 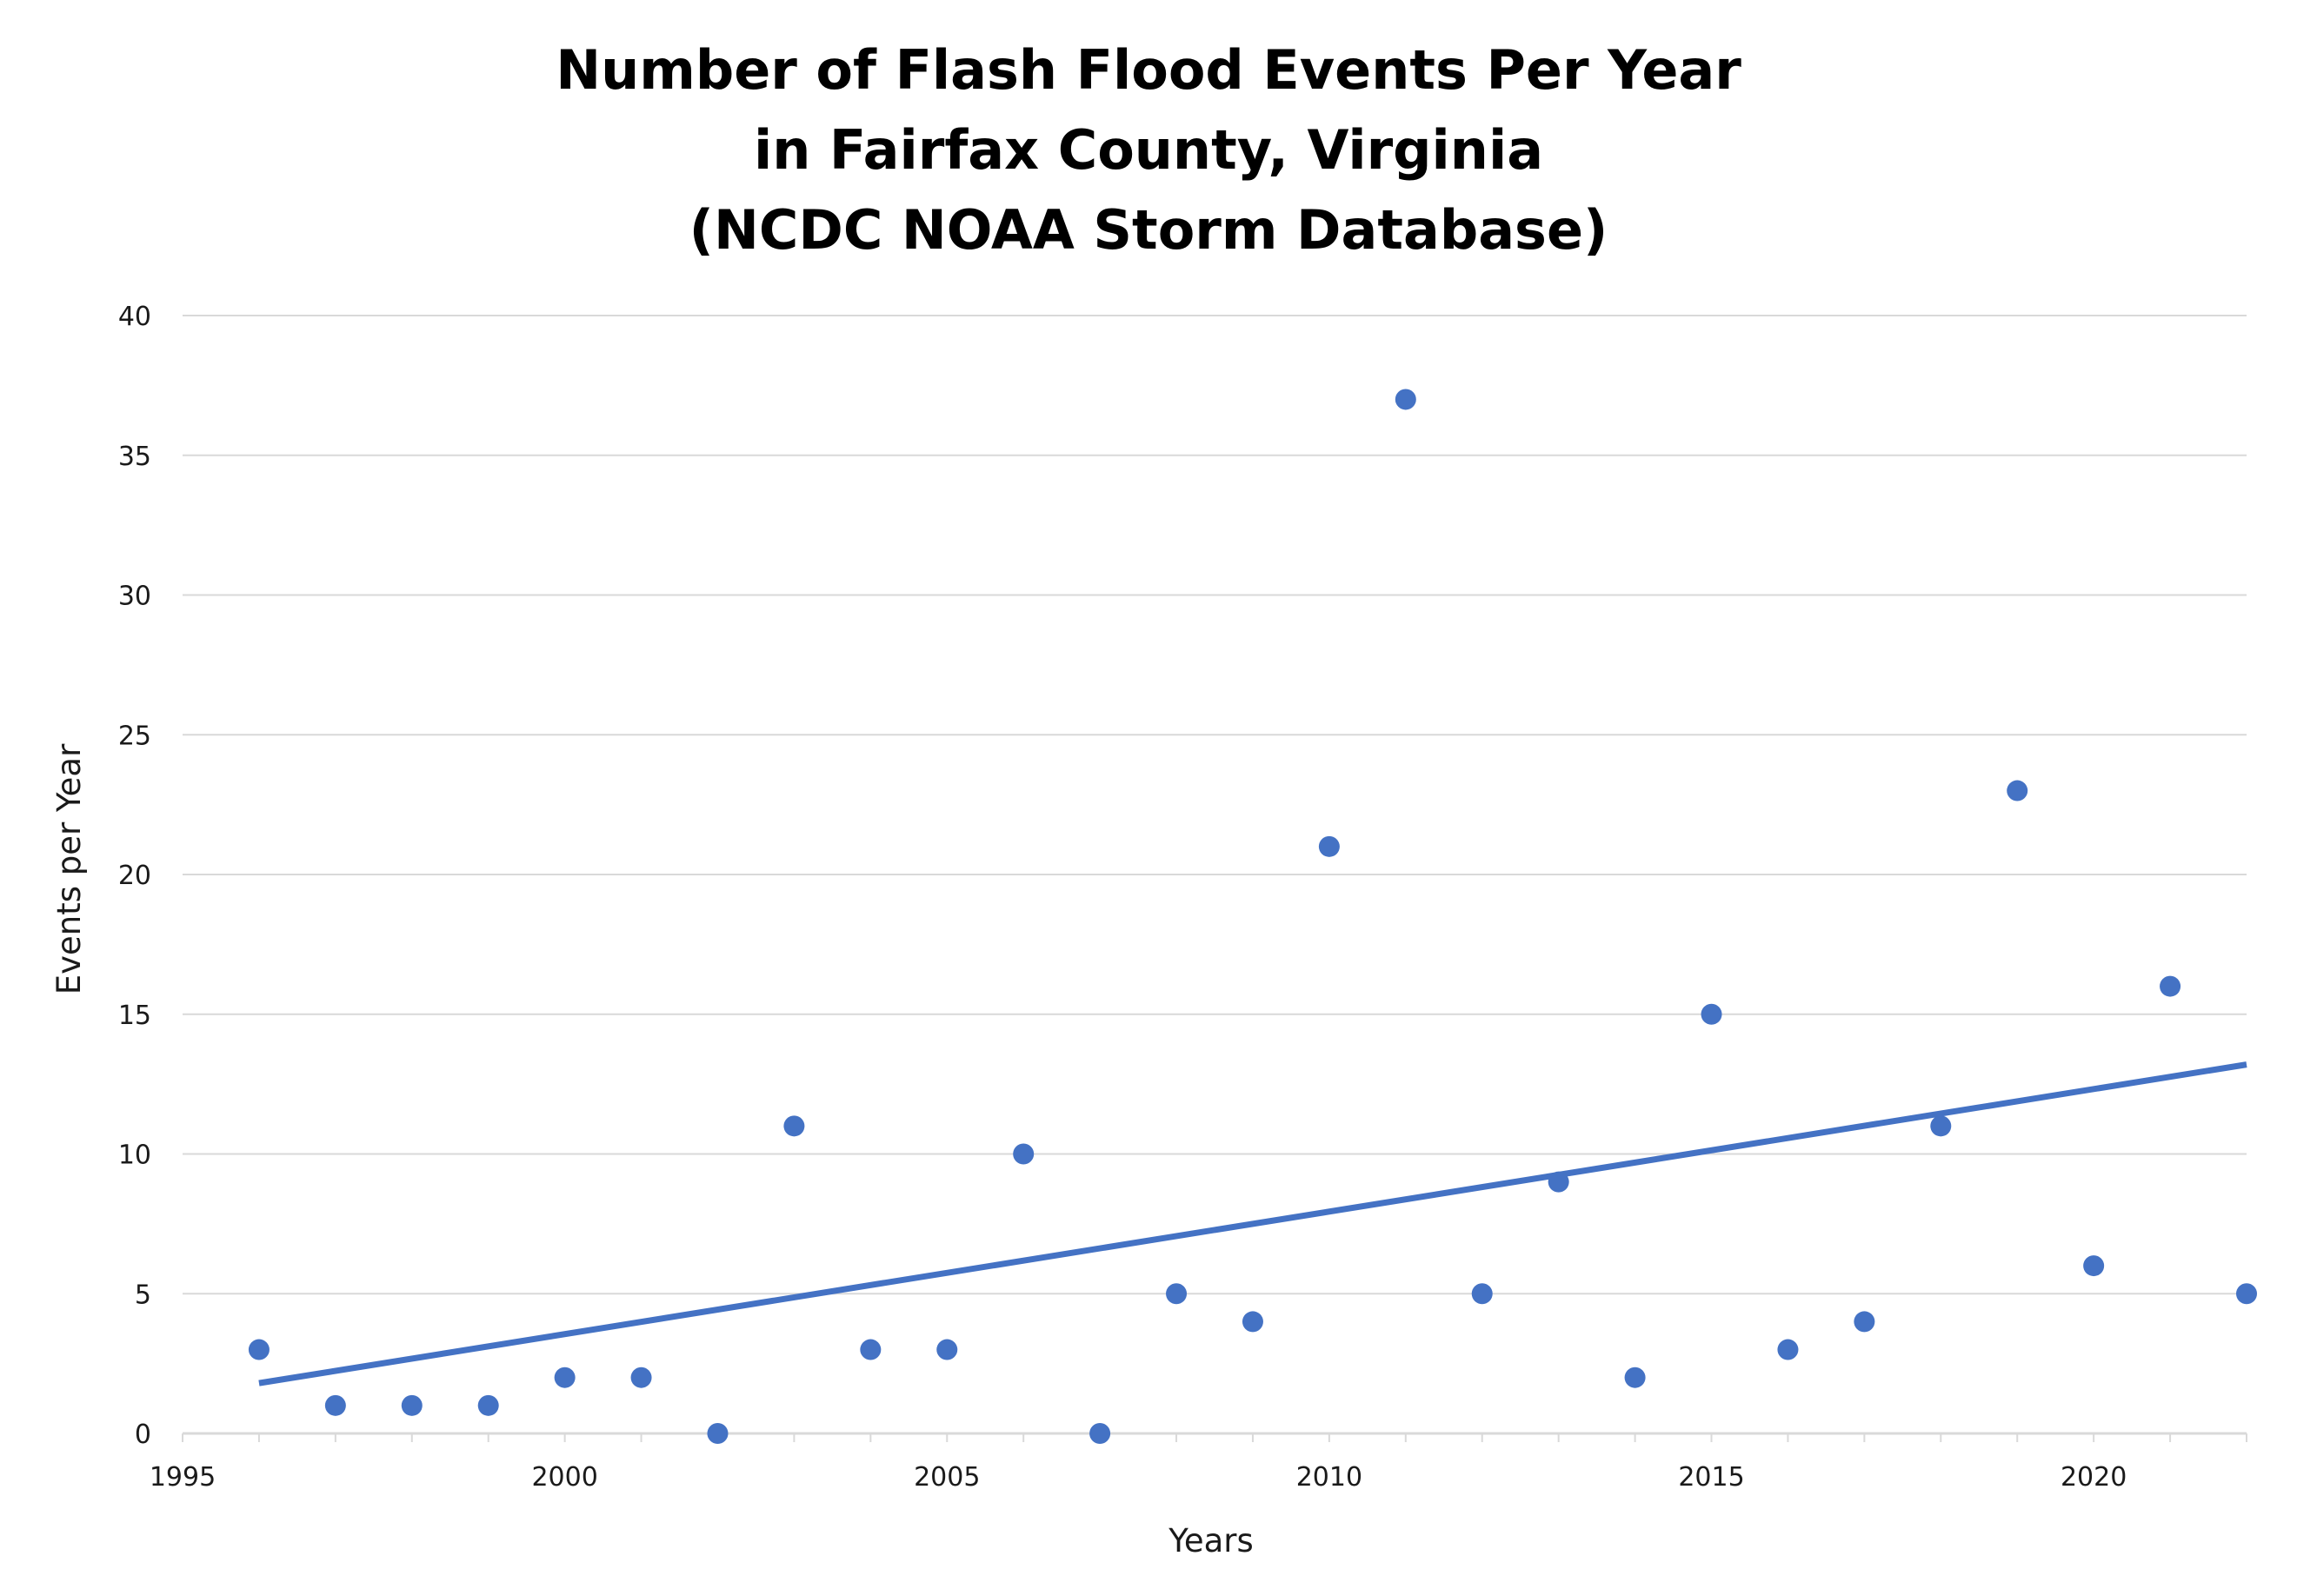 I want to click on data-point-2010, so click(x=1329, y=846).